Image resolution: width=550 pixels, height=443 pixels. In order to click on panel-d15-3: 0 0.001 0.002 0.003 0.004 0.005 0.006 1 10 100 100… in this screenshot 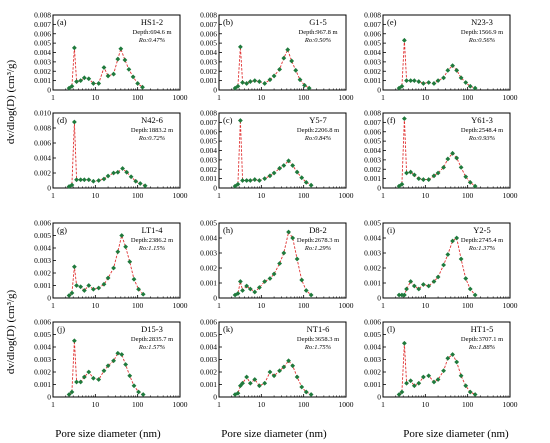, I will do `click(111, 364)`.